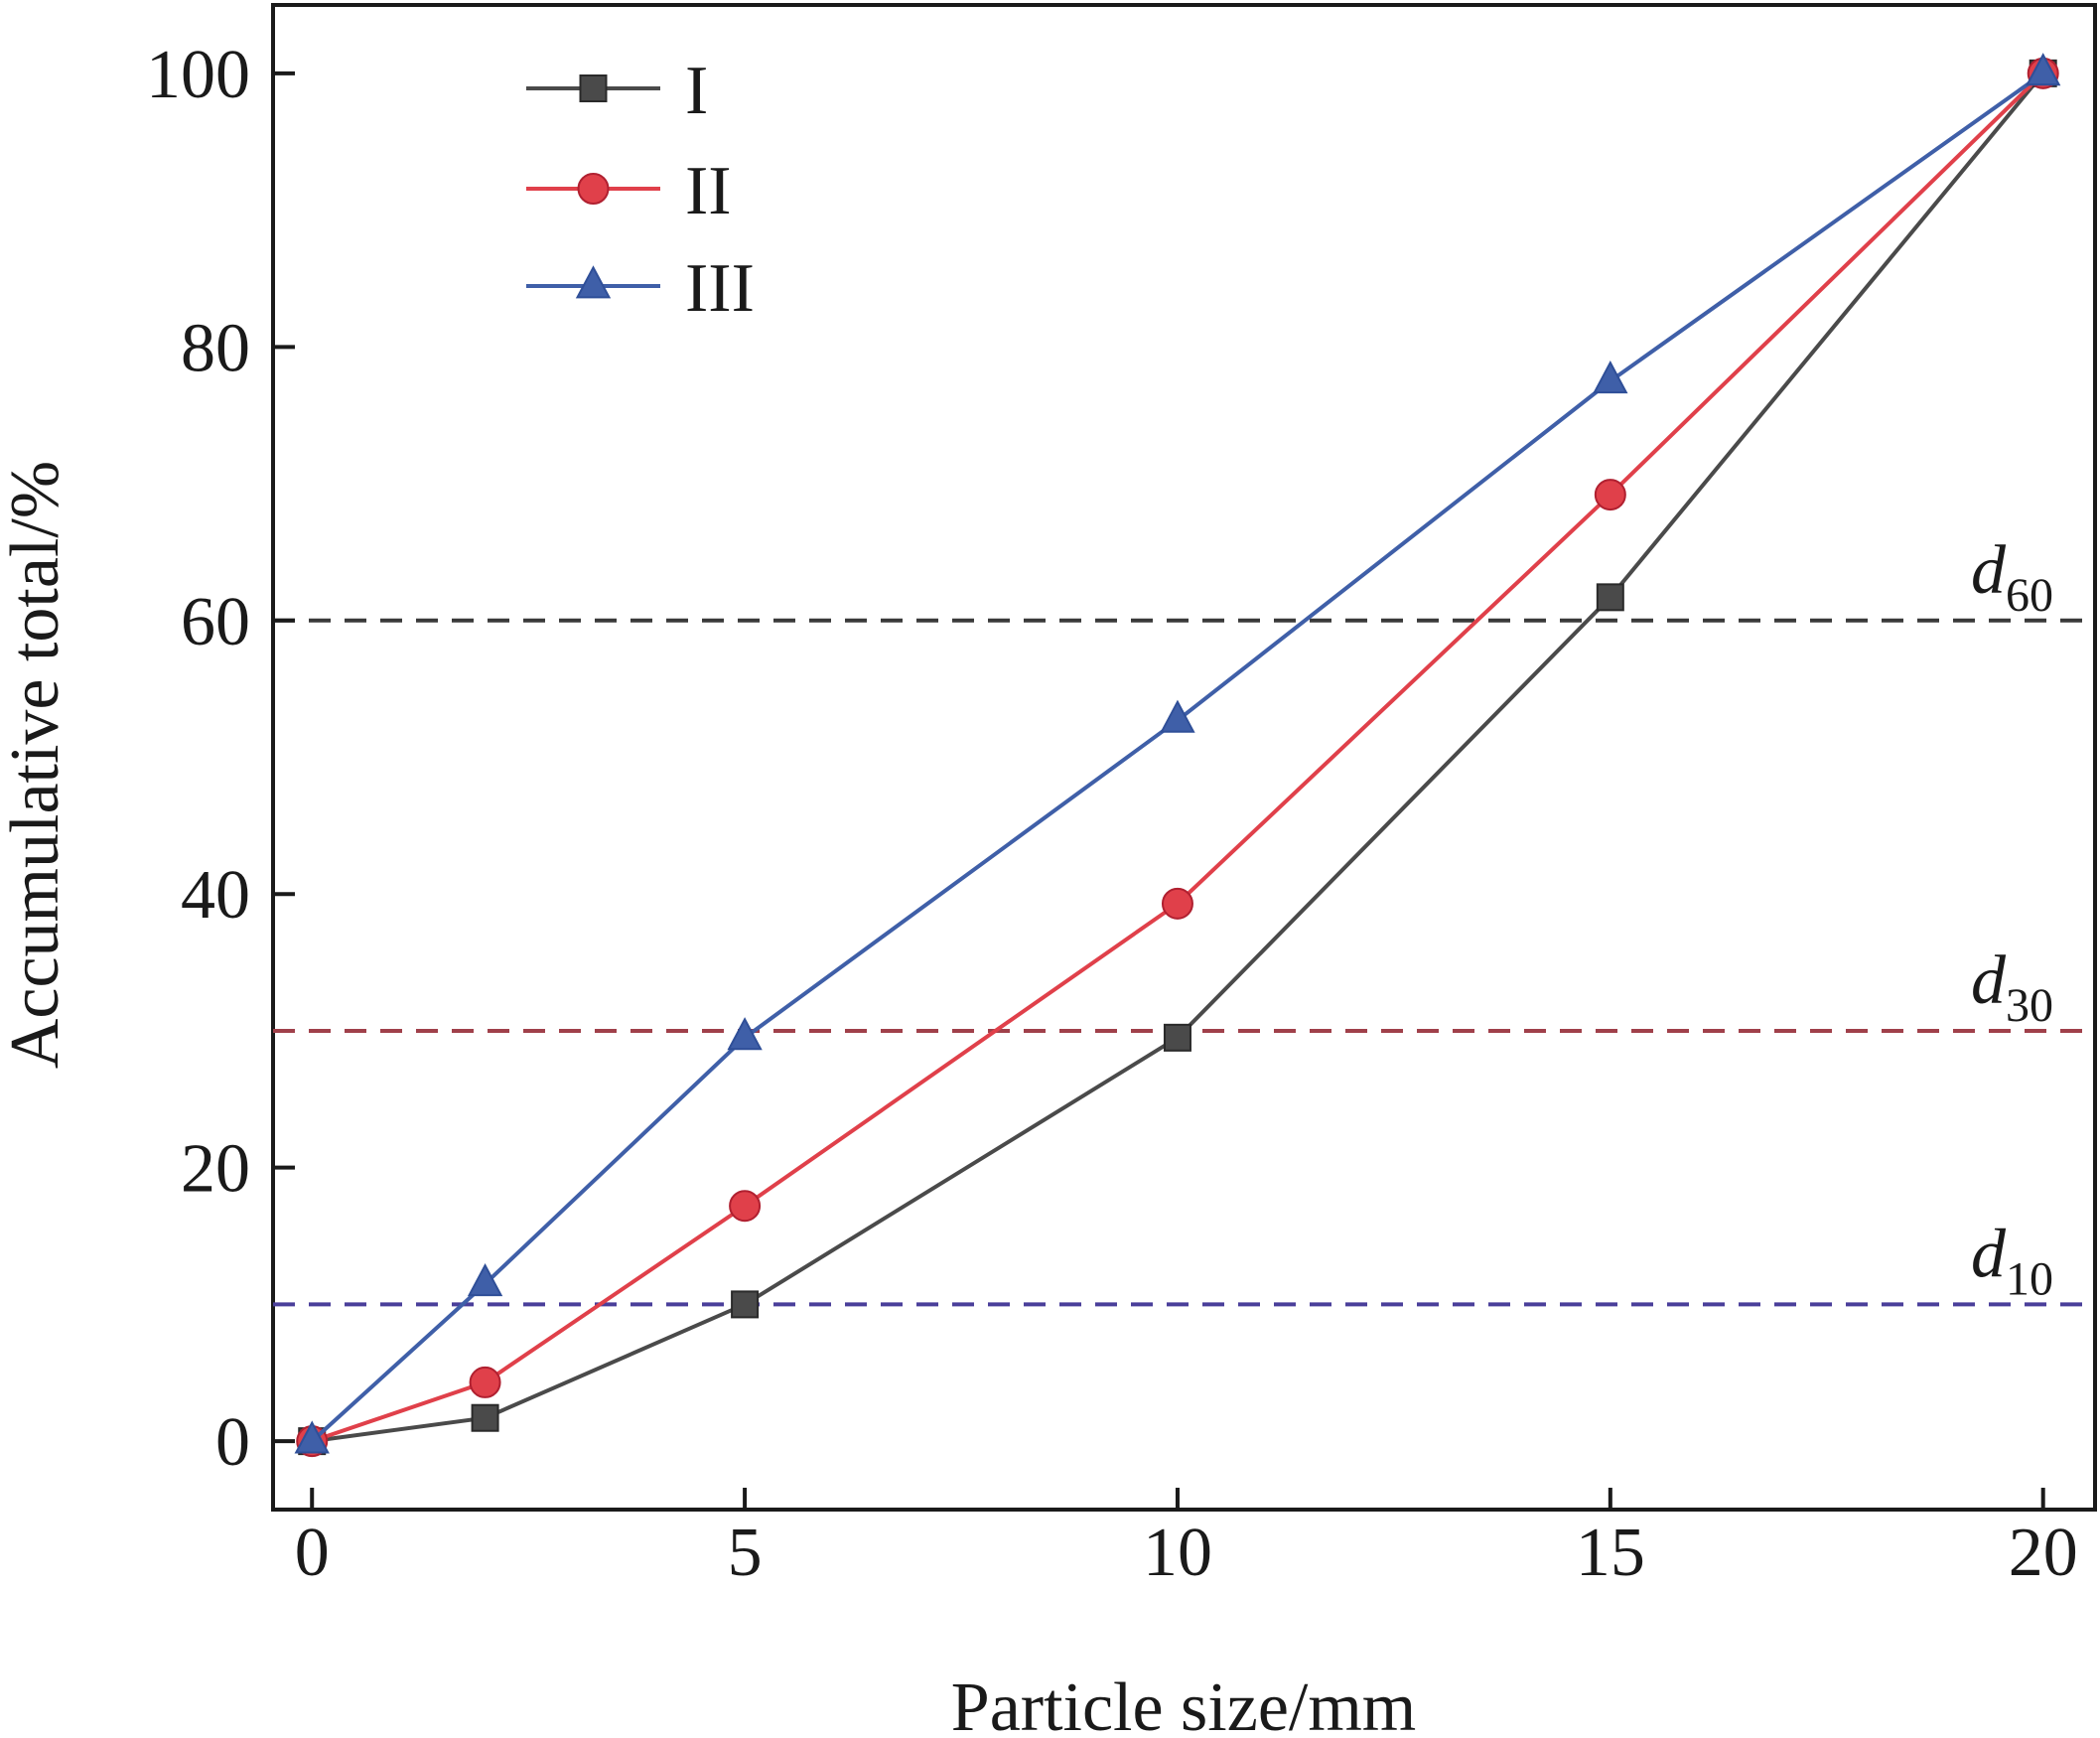  What do you see at coordinates (617, 91) in the screenshot?
I see `legend-item-I: I` at bounding box center [617, 91].